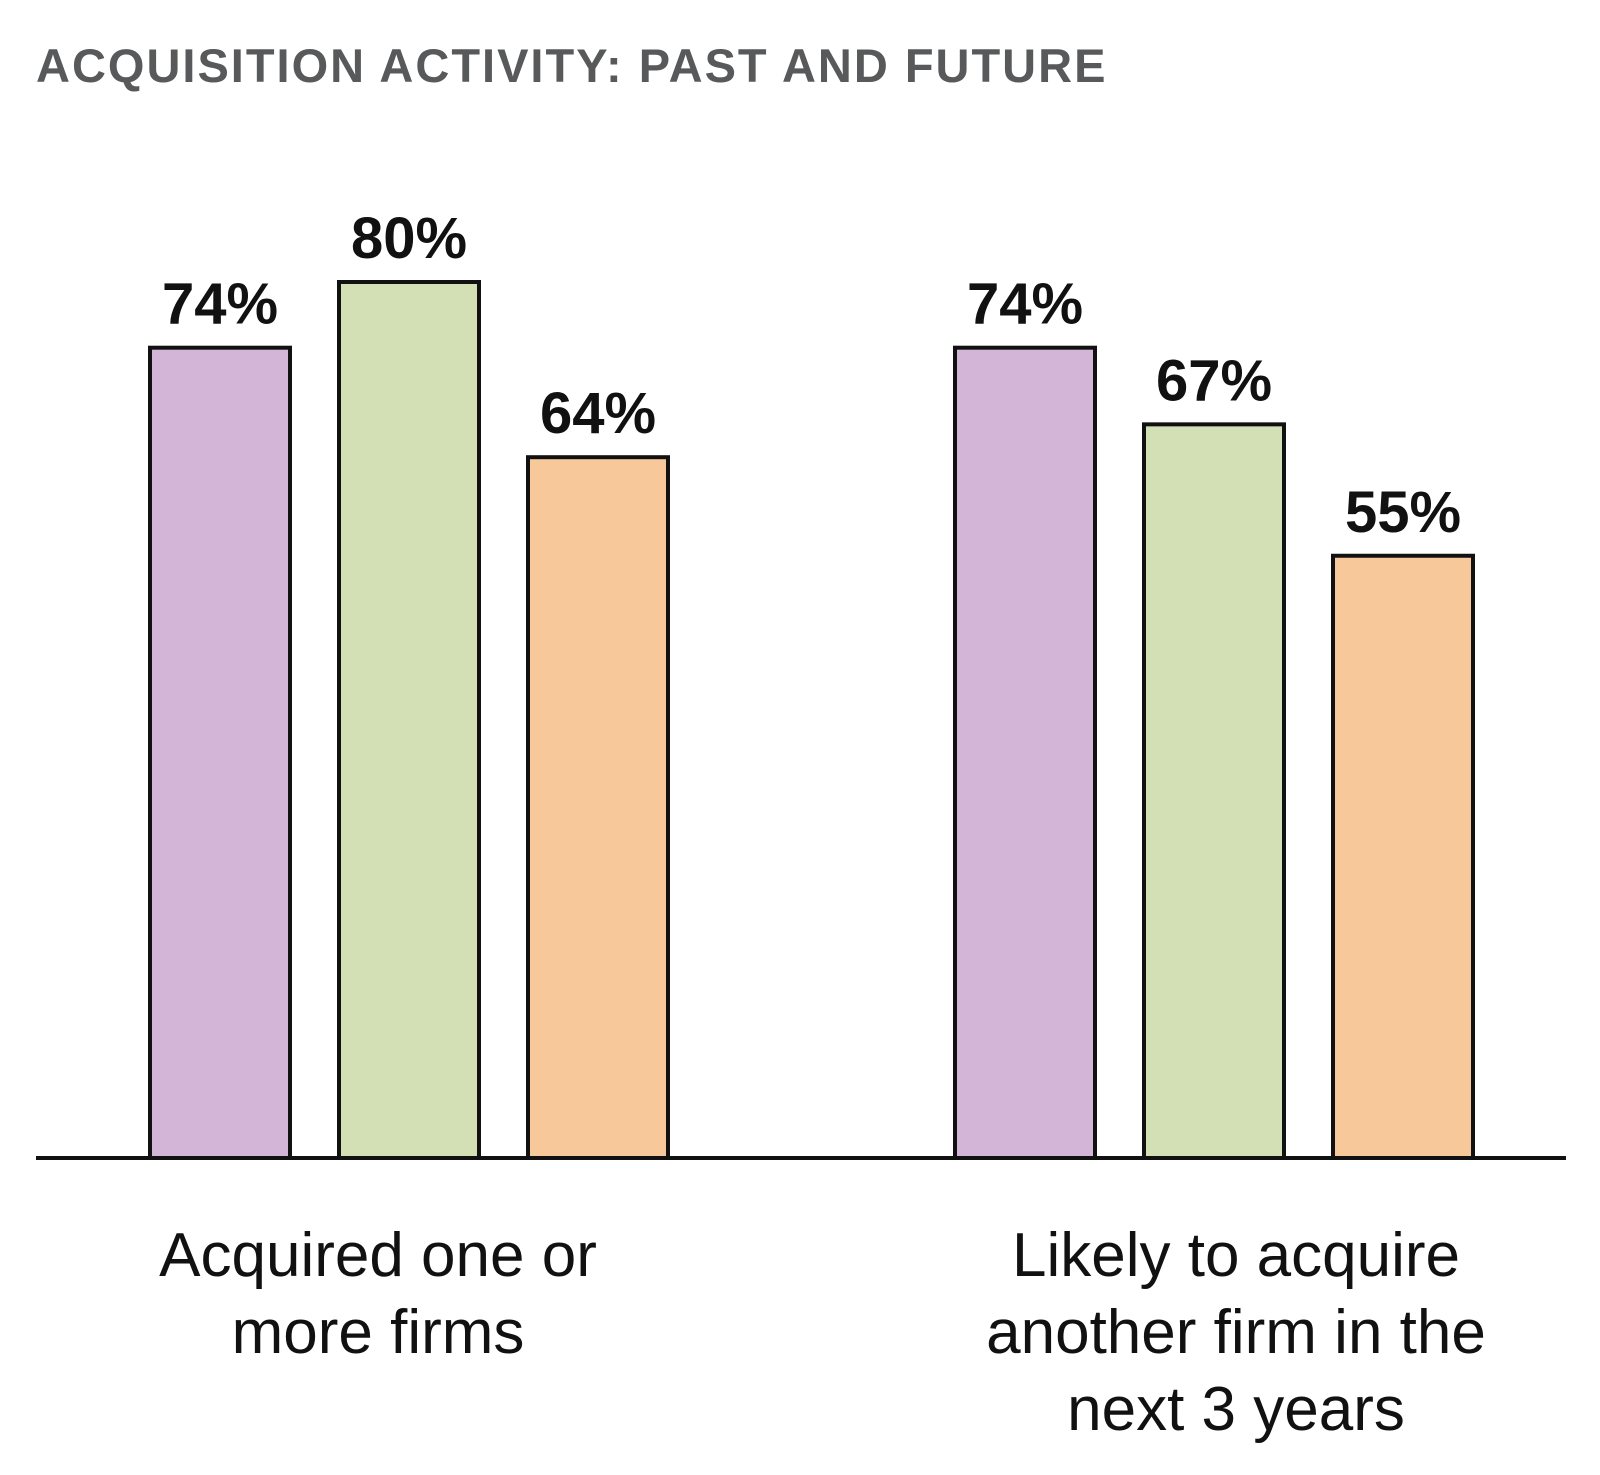 This screenshot has width=1600, height=1475. What do you see at coordinates (1025, 752) in the screenshot?
I see `bar-group2-series1` at bounding box center [1025, 752].